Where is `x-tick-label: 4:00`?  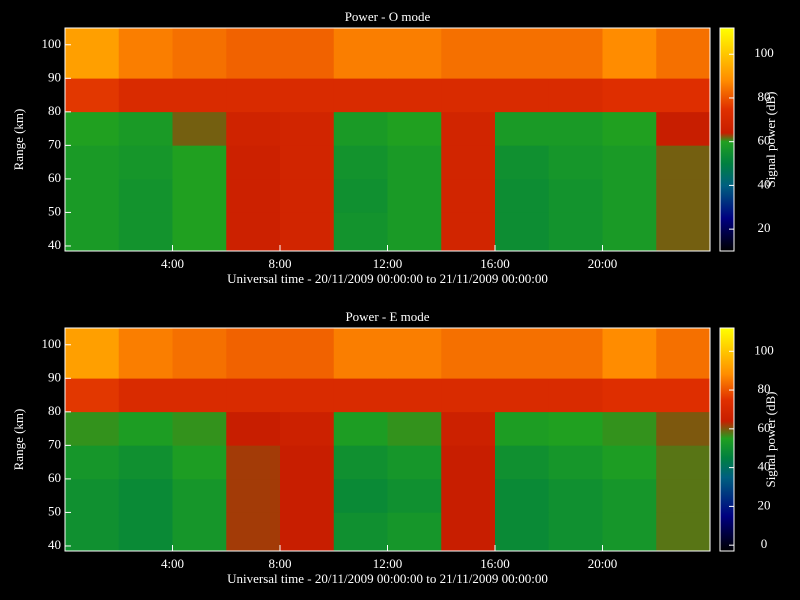 x-tick-label: 4:00 is located at coordinates (172, 563).